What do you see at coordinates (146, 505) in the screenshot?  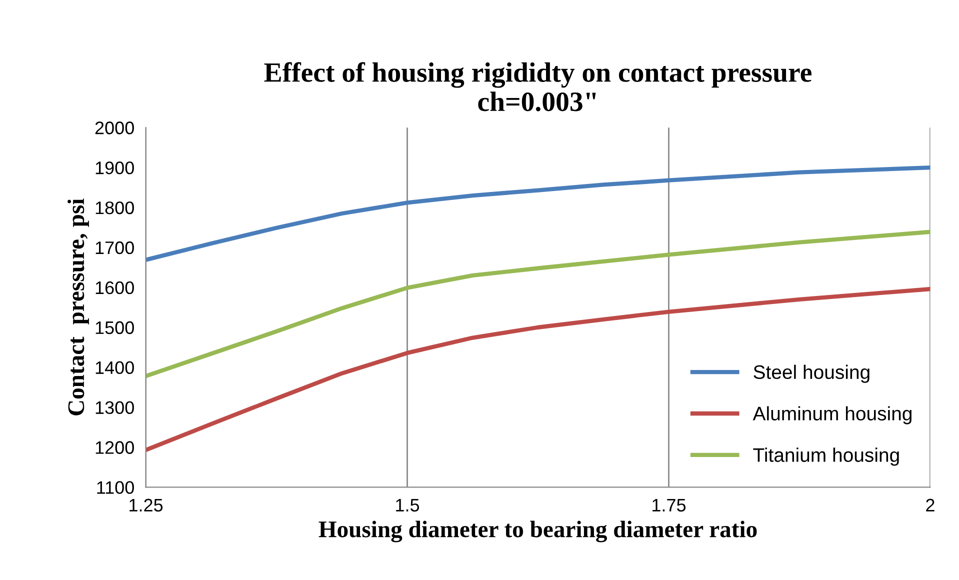 I see `x-tick-label: 1.25` at bounding box center [146, 505].